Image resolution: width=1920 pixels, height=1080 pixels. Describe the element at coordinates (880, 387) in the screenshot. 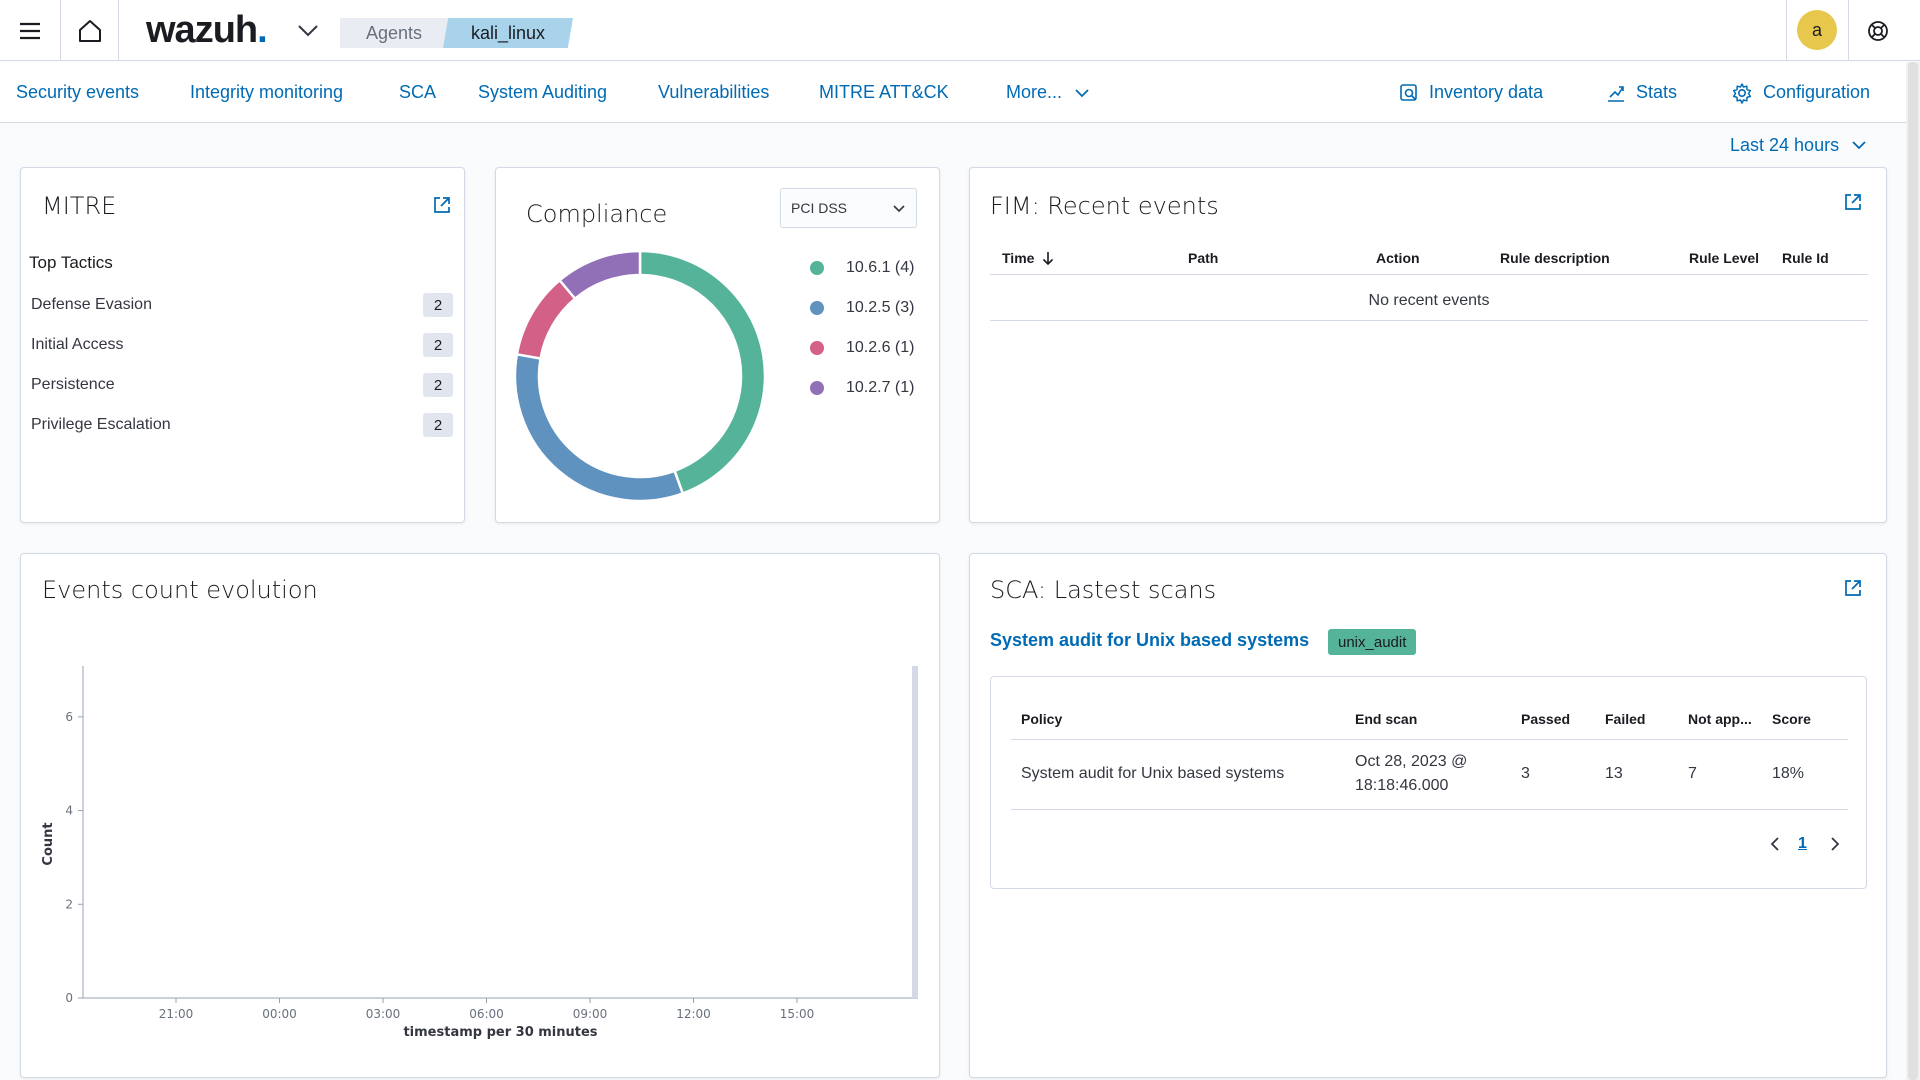

I see `legend-label: 10.2.7 (1)` at that location.